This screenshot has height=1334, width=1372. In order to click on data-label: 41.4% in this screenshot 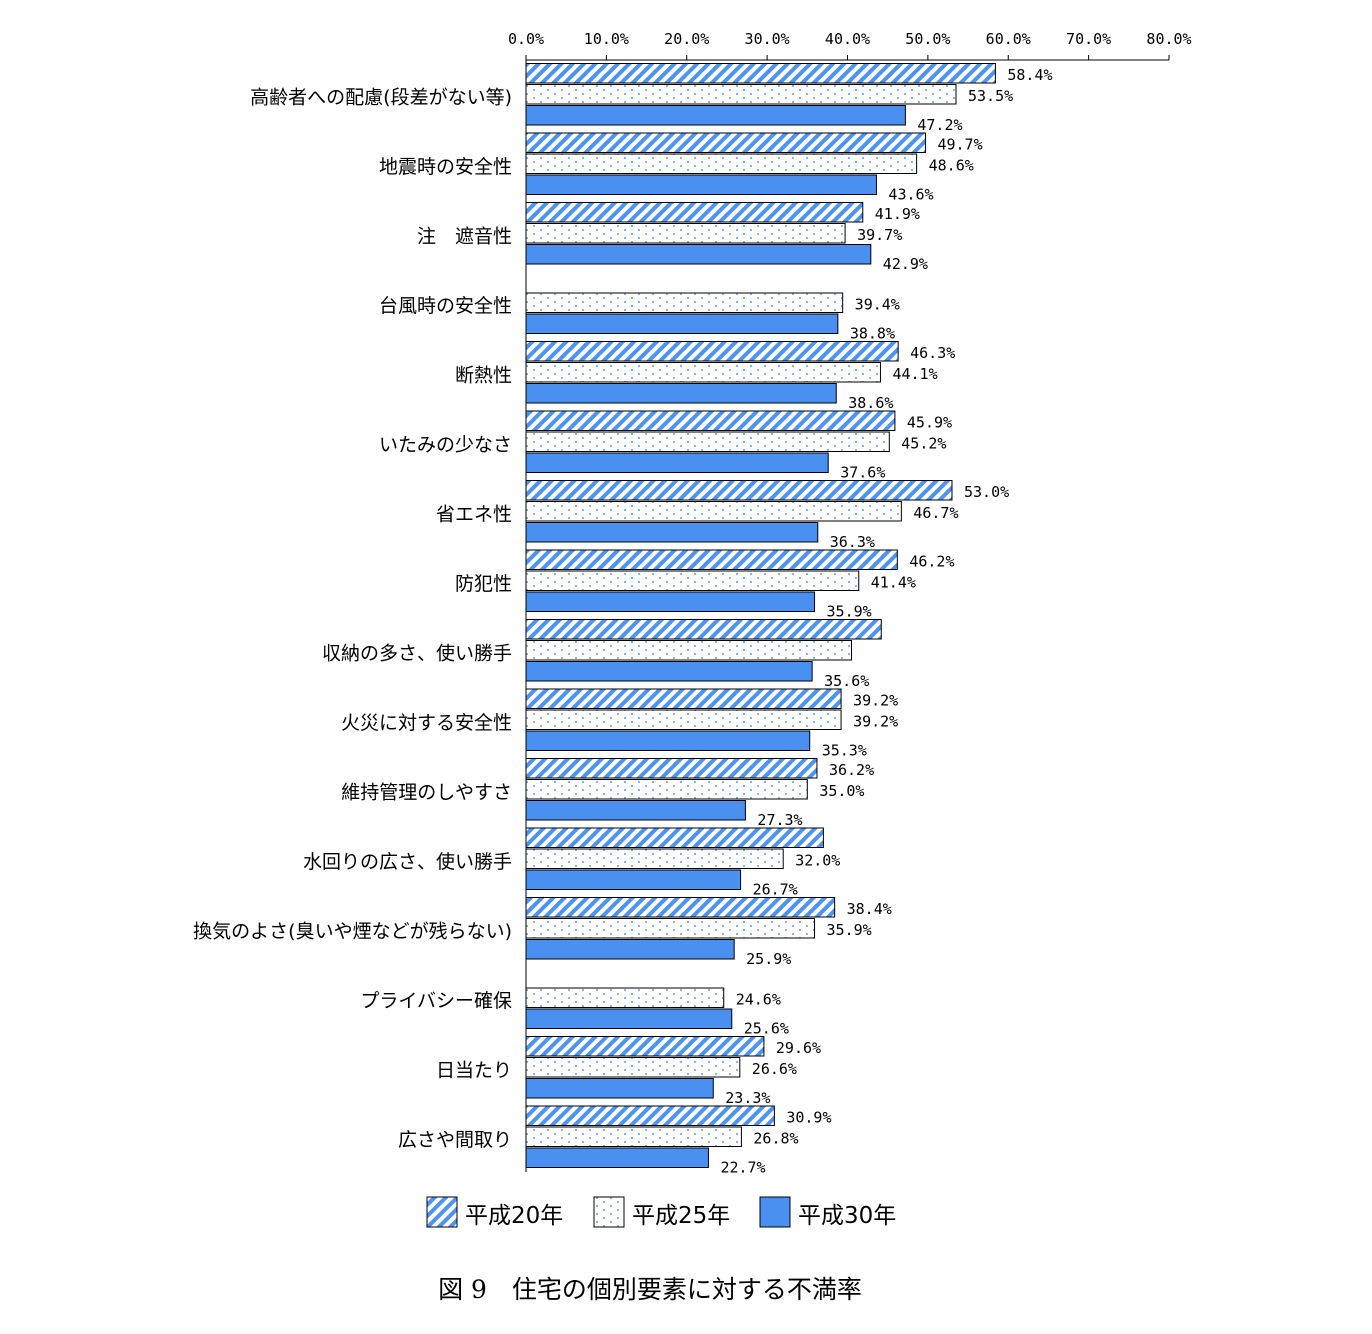, I will do `click(893, 582)`.